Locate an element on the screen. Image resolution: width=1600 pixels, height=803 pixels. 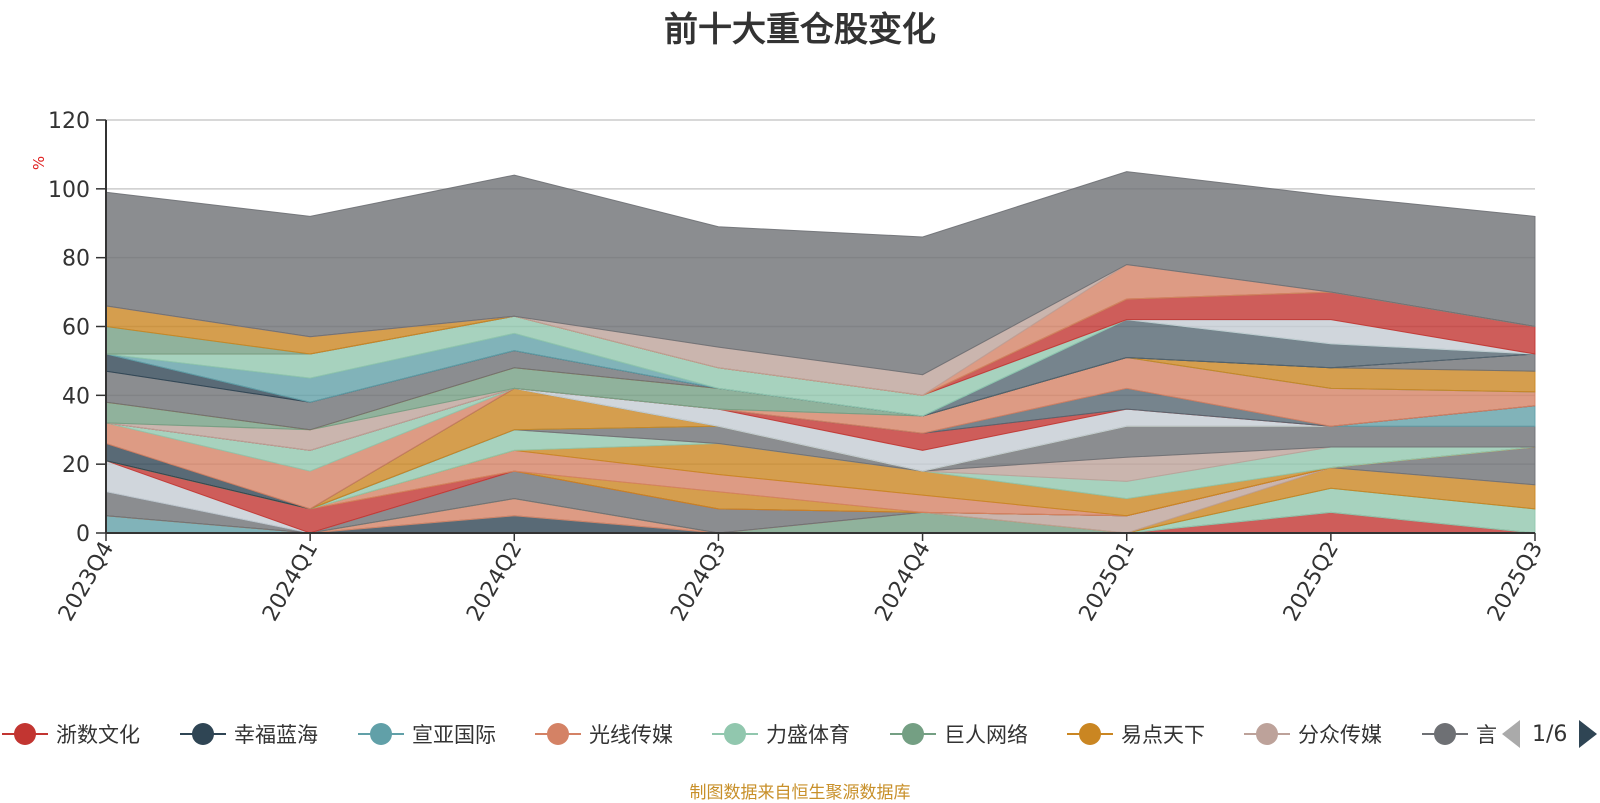
legend-page-indicator: 1/6 is located at coordinates (1550, 734).